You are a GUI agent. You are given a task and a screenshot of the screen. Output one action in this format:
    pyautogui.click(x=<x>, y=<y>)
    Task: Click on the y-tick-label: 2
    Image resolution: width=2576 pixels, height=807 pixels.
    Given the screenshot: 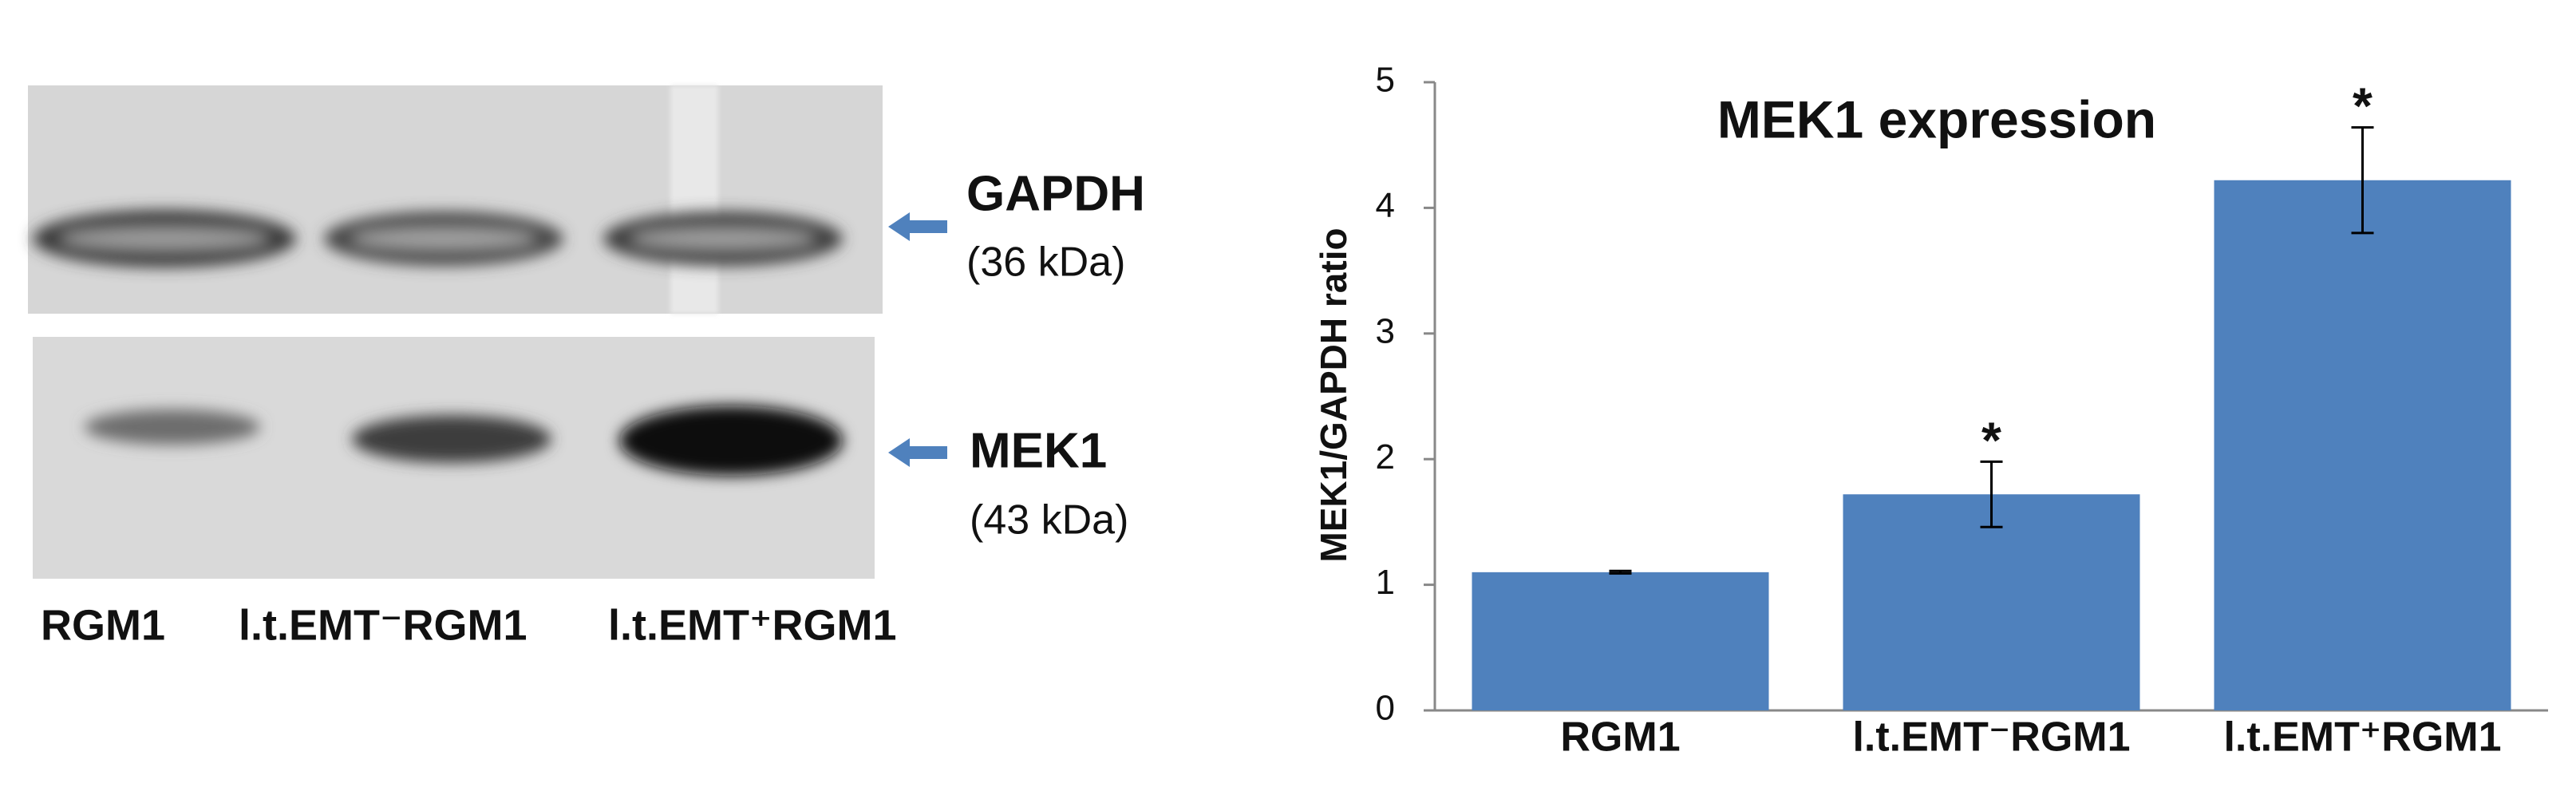 What is the action you would take?
    pyautogui.click(x=1385, y=457)
    